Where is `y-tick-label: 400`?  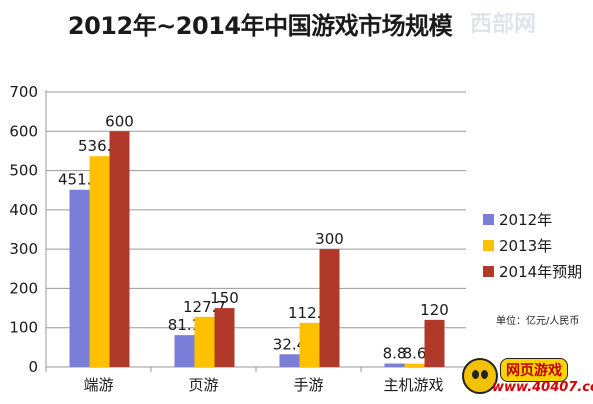
y-tick-label: 400 is located at coordinates (23, 210).